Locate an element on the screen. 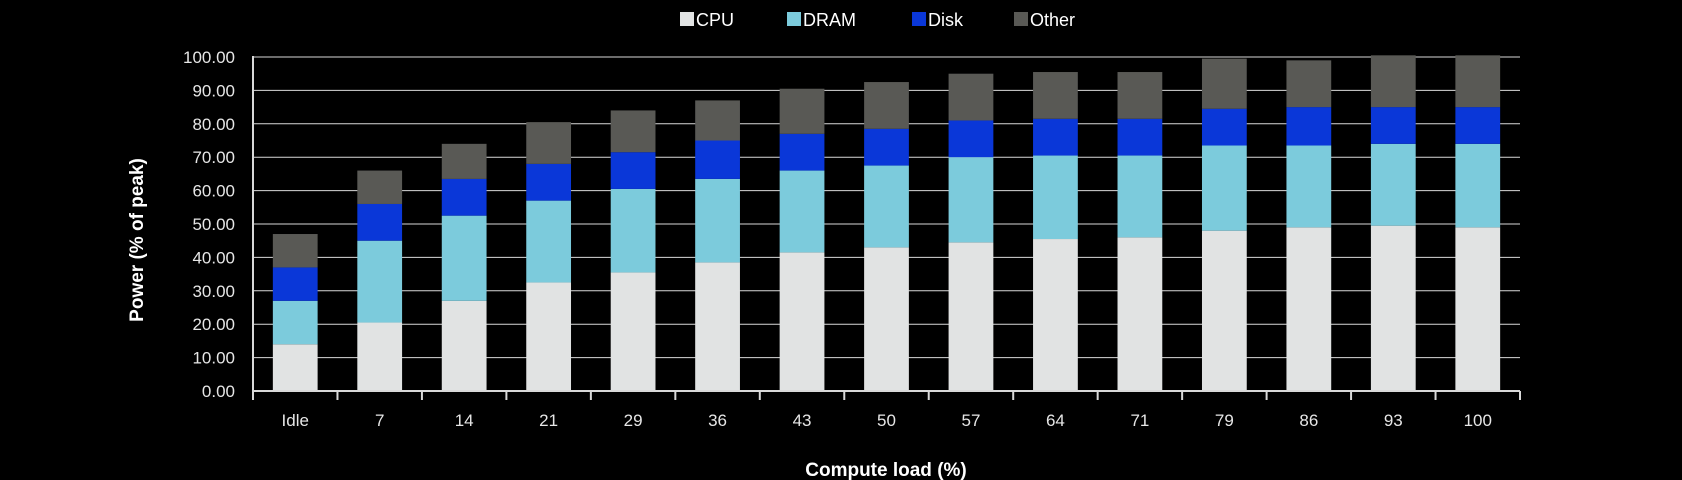 The width and height of the screenshot is (1682, 480). x-tick-label: 43 is located at coordinates (802, 420).